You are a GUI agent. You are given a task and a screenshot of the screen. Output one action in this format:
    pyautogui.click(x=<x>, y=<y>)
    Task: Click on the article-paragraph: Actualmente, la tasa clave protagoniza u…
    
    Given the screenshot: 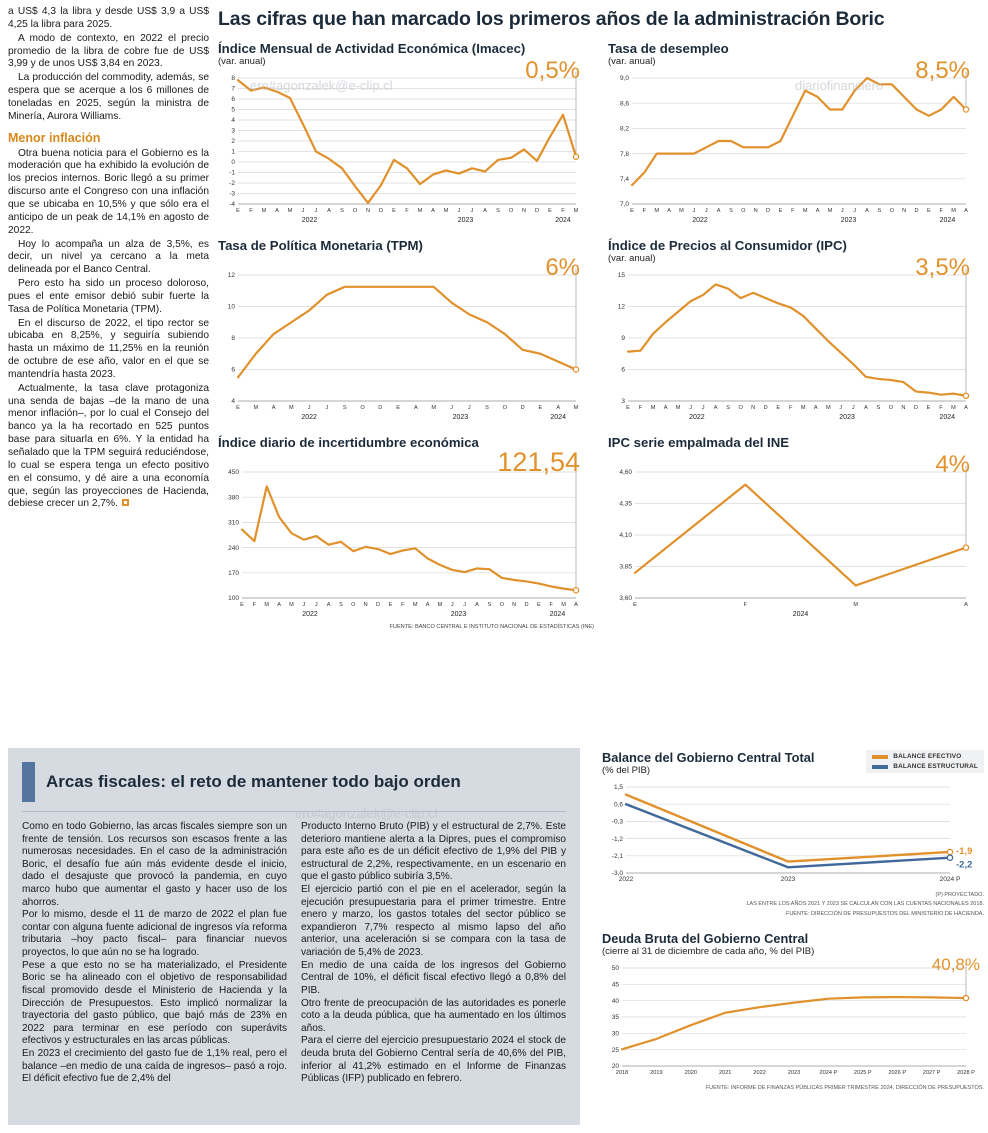 What is the action you would take?
    pyautogui.click(x=108, y=447)
    